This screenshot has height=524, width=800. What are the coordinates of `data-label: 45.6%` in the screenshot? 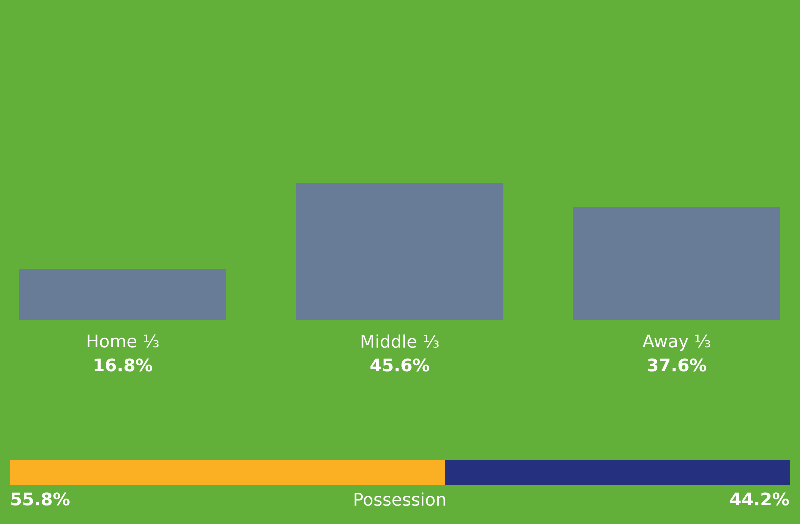 It's located at (400, 365).